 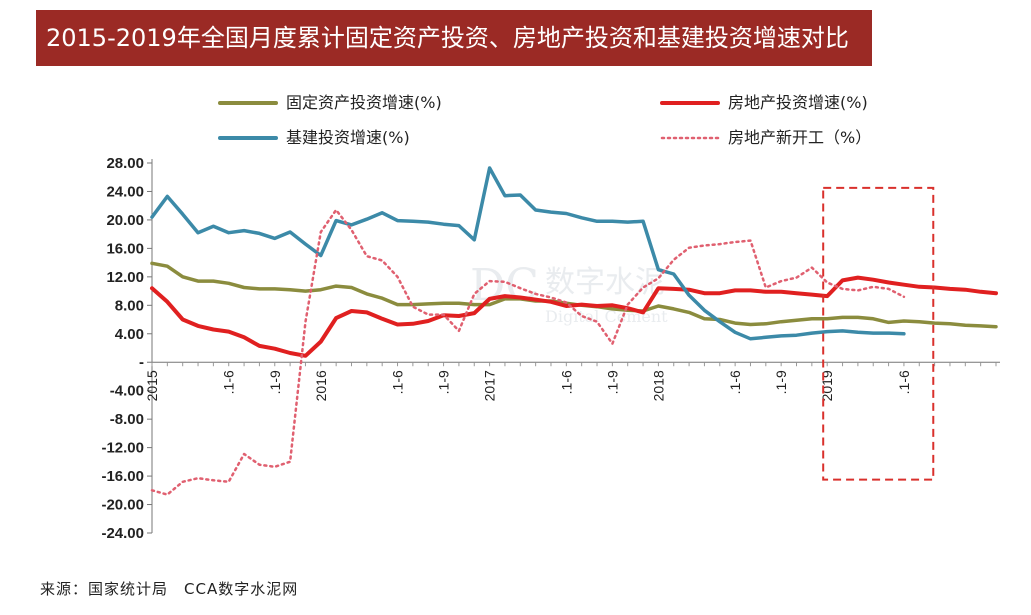 I want to click on y-tick-label: 28.00, so click(x=125, y=163).